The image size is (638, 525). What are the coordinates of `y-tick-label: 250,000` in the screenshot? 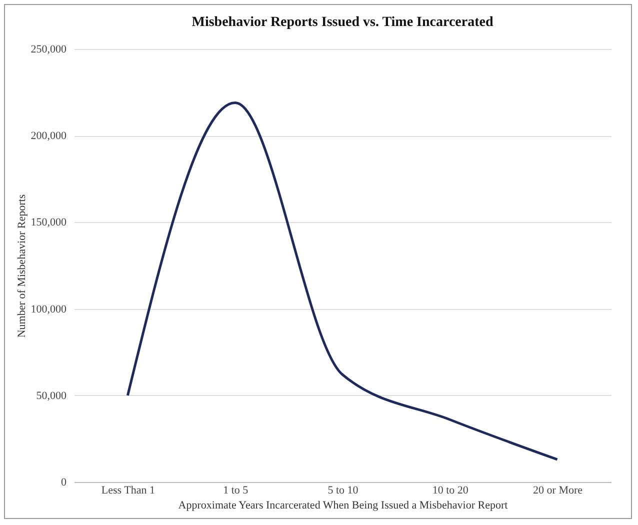 It's located at (48, 50).